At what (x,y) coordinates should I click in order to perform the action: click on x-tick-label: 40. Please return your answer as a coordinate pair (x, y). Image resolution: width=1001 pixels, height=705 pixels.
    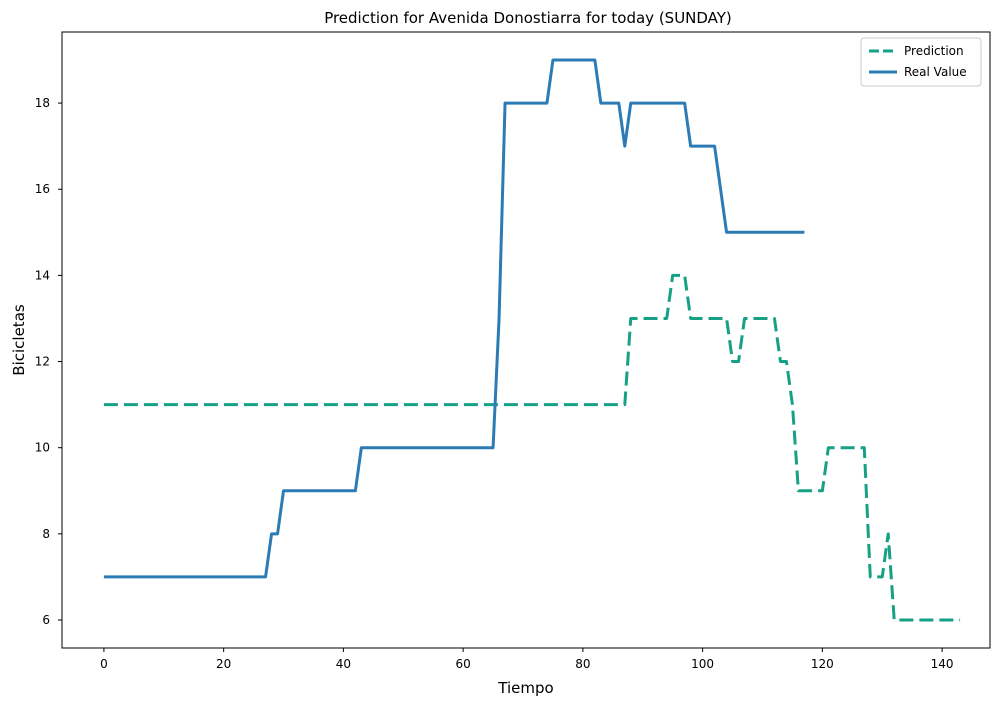
    Looking at the image, I should click on (343, 664).